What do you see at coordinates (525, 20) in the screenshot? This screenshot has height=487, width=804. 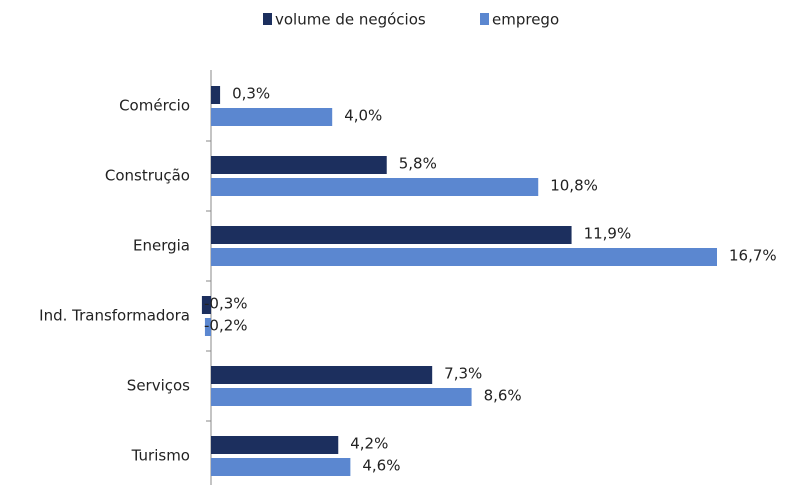 I see `legend-label: emprego` at bounding box center [525, 20].